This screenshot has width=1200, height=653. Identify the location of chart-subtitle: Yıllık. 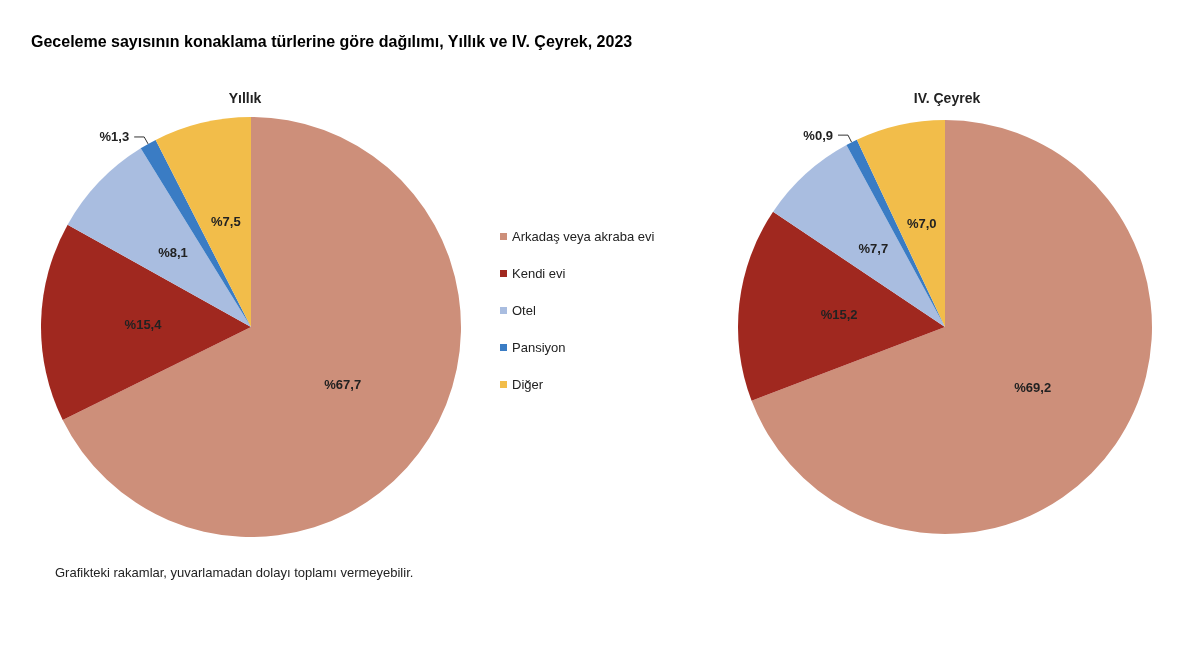
(245, 98).